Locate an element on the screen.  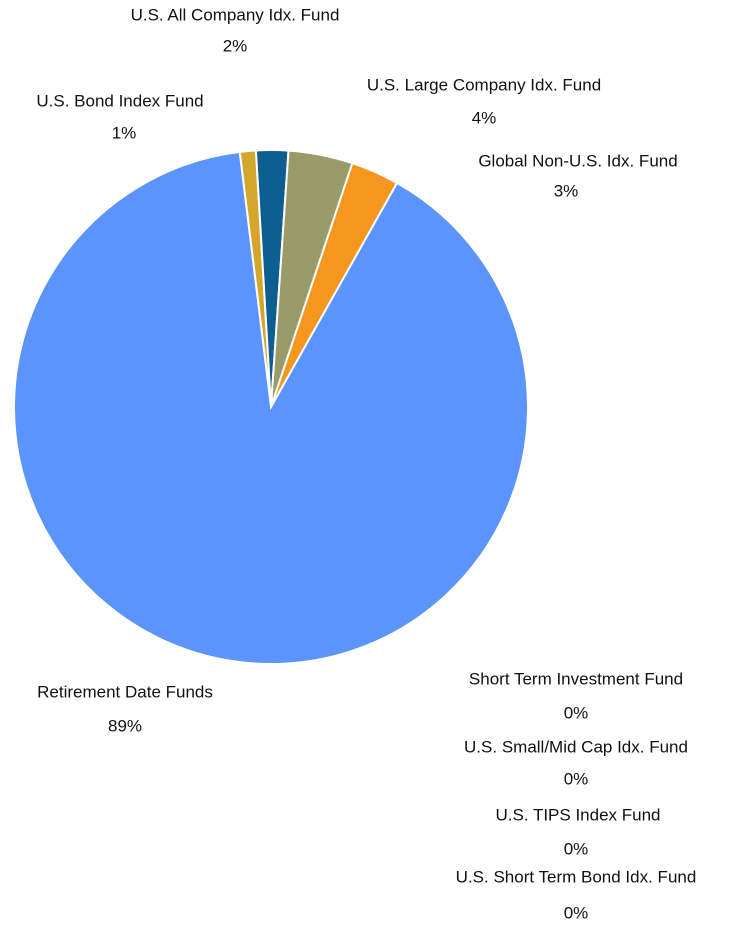
slice-value-label: 89% is located at coordinates (125, 725).